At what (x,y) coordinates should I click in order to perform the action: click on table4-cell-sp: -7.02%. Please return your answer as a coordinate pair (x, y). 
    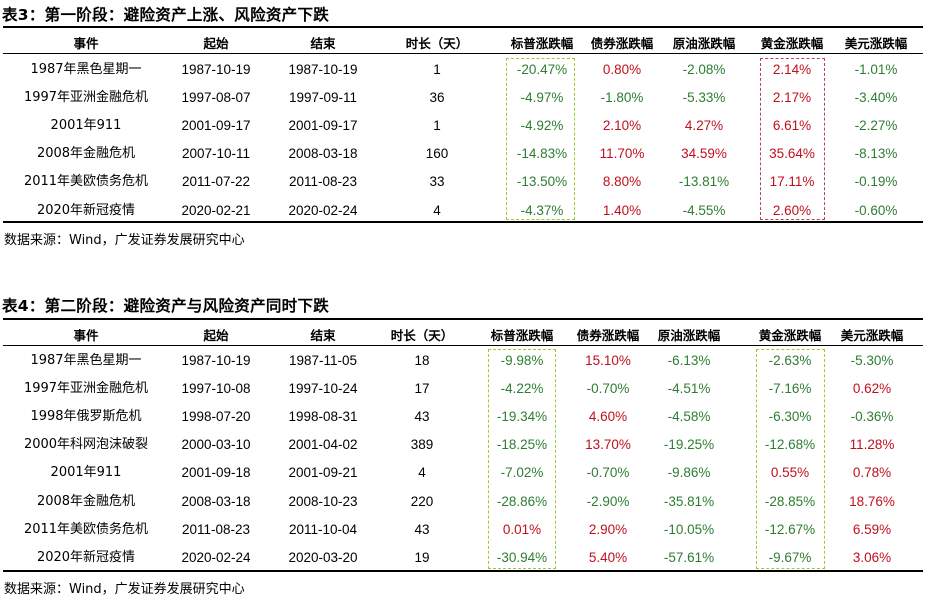
    Looking at the image, I should click on (522, 473).